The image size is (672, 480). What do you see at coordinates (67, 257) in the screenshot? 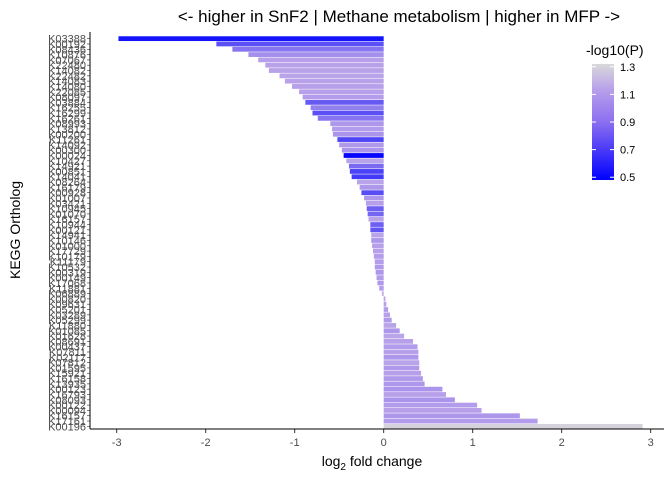
I see `y-tick-label: K10179` at bounding box center [67, 257].